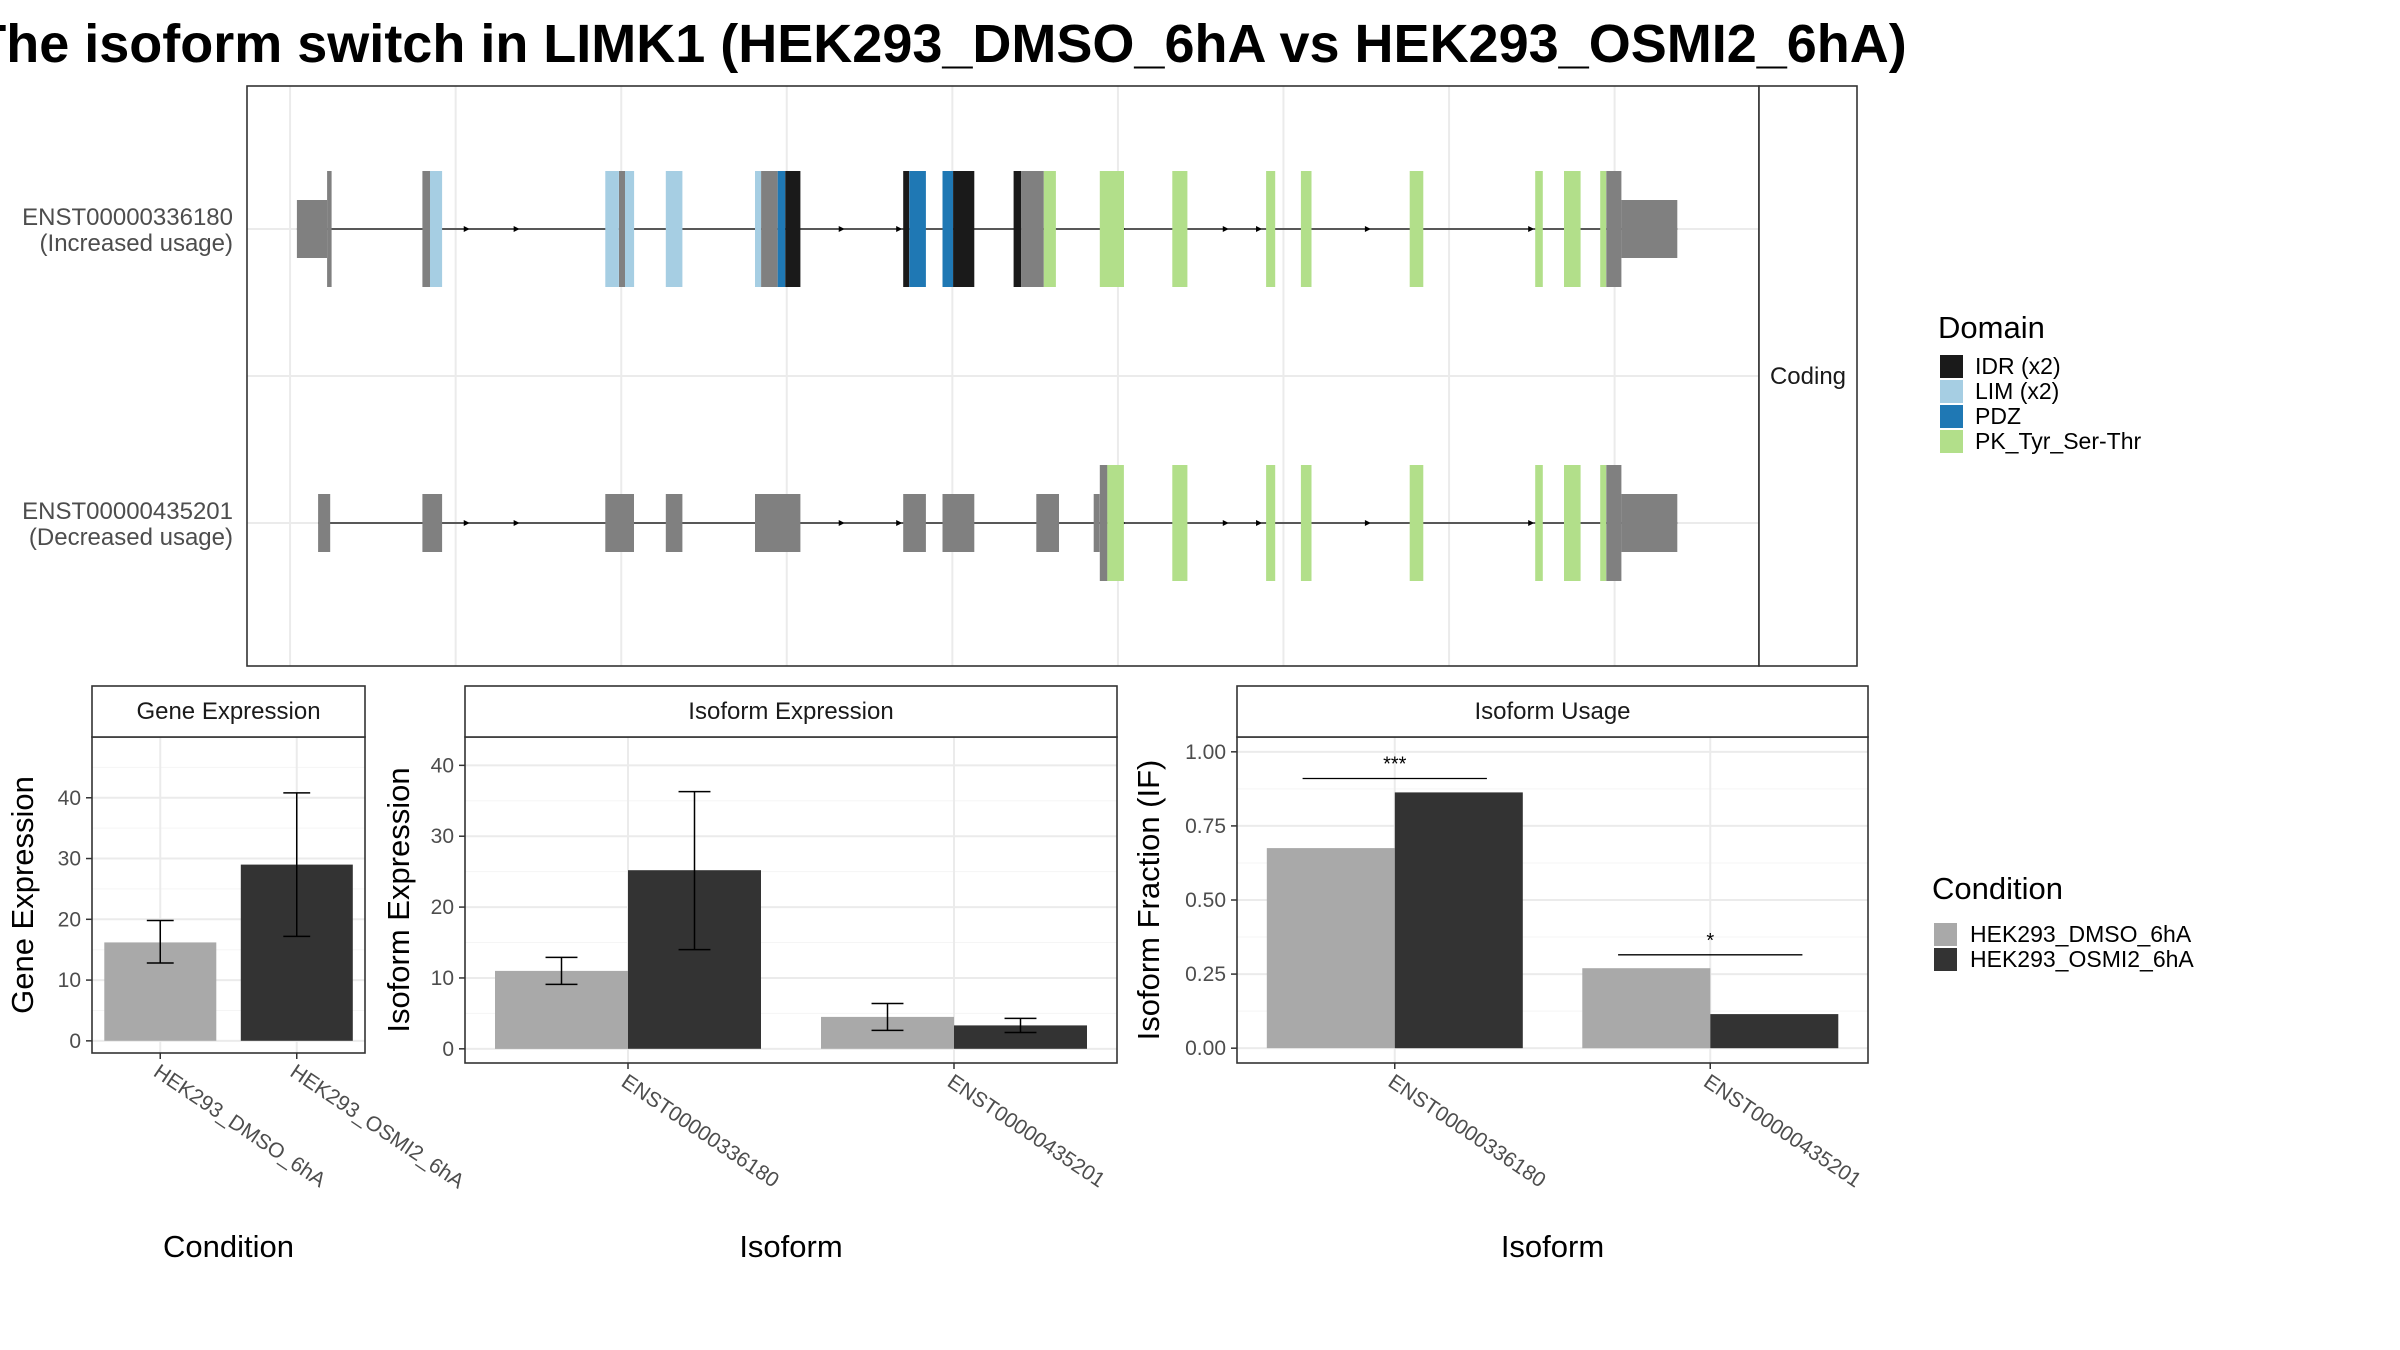 This screenshot has width=2400, height=1350. What do you see at coordinates (131, 537) in the screenshot?
I see `transcript-usage-label: (Decreased usage)` at bounding box center [131, 537].